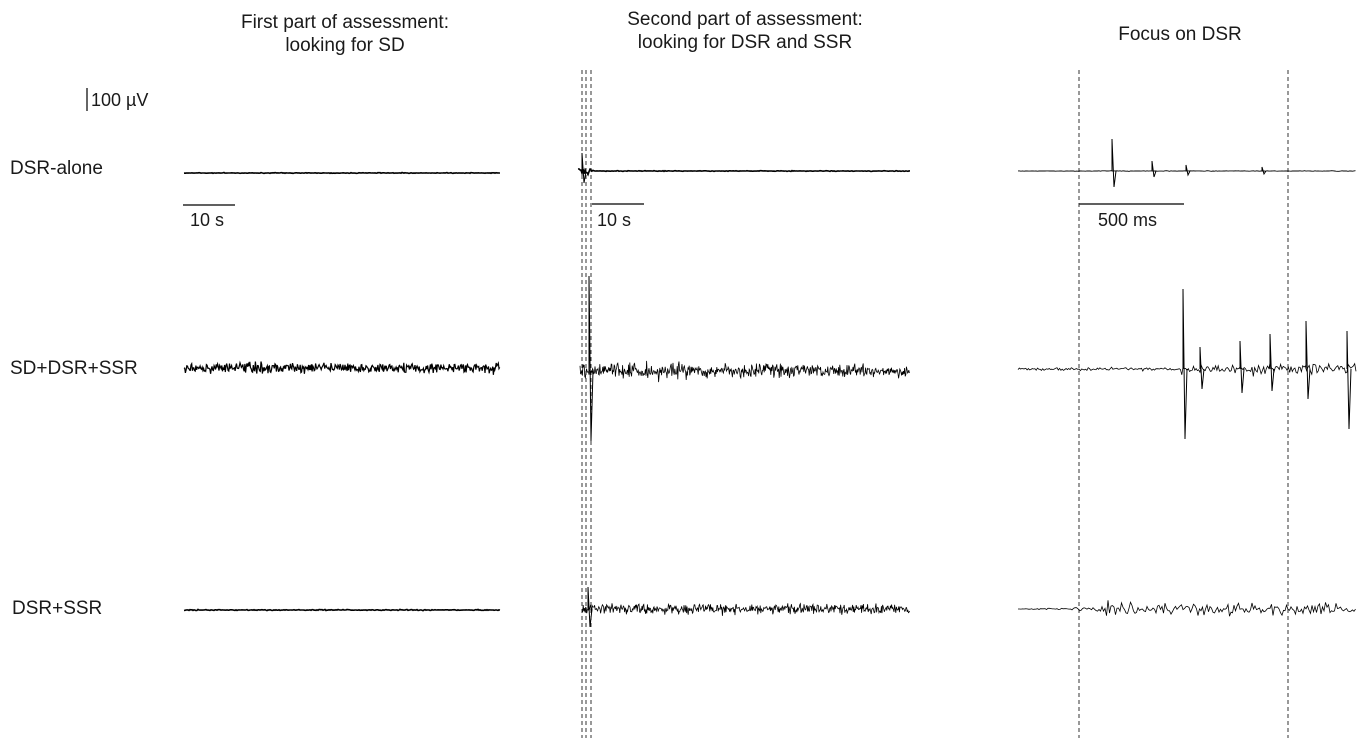 The width and height of the screenshot is (1359, 738). I want to click on time-scale-label-second: 10 s, so click(614, 220).